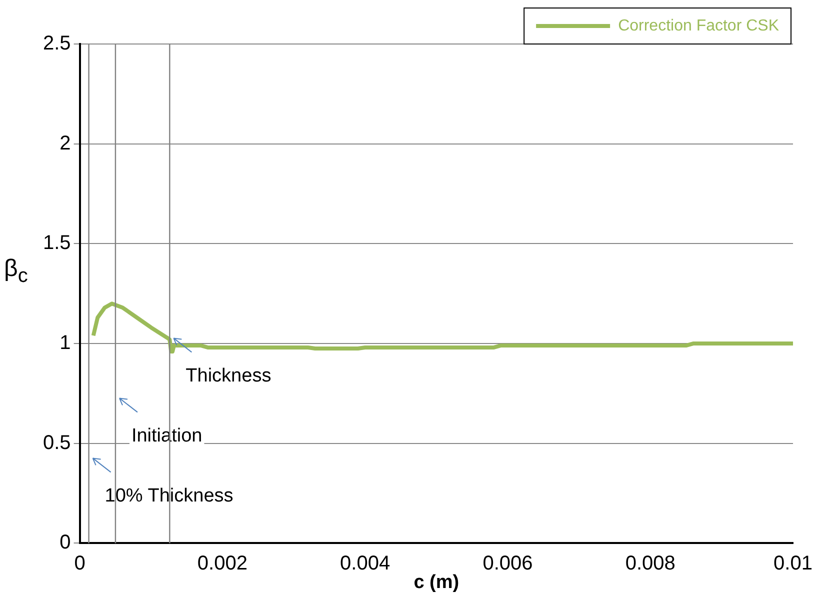 The image size is (819, 598). What do you see at coordinates (16, 271) in the screenshot?
I see `y-axis-title: β$_{c}$` at bounding box center [16, 271].